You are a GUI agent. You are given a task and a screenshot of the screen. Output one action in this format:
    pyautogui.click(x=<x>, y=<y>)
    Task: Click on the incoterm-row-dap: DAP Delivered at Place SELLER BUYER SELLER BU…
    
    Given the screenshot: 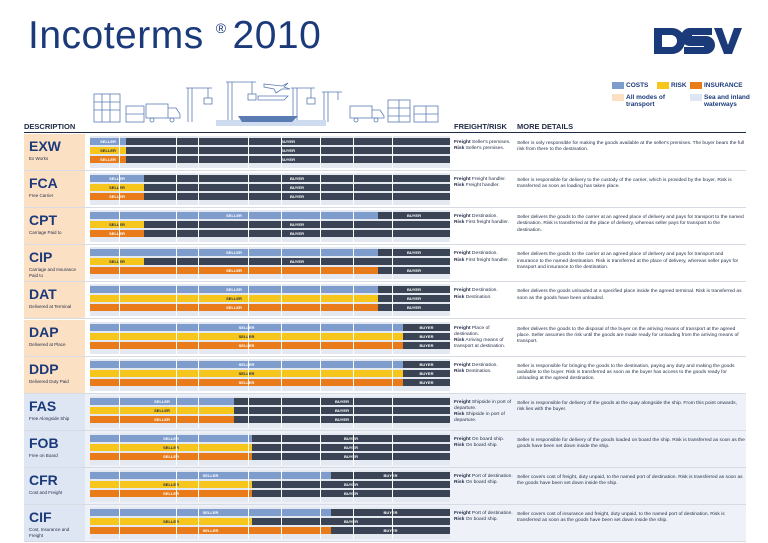 What is the action you would take?
    pyautogui.click(x=385, y=338)
    